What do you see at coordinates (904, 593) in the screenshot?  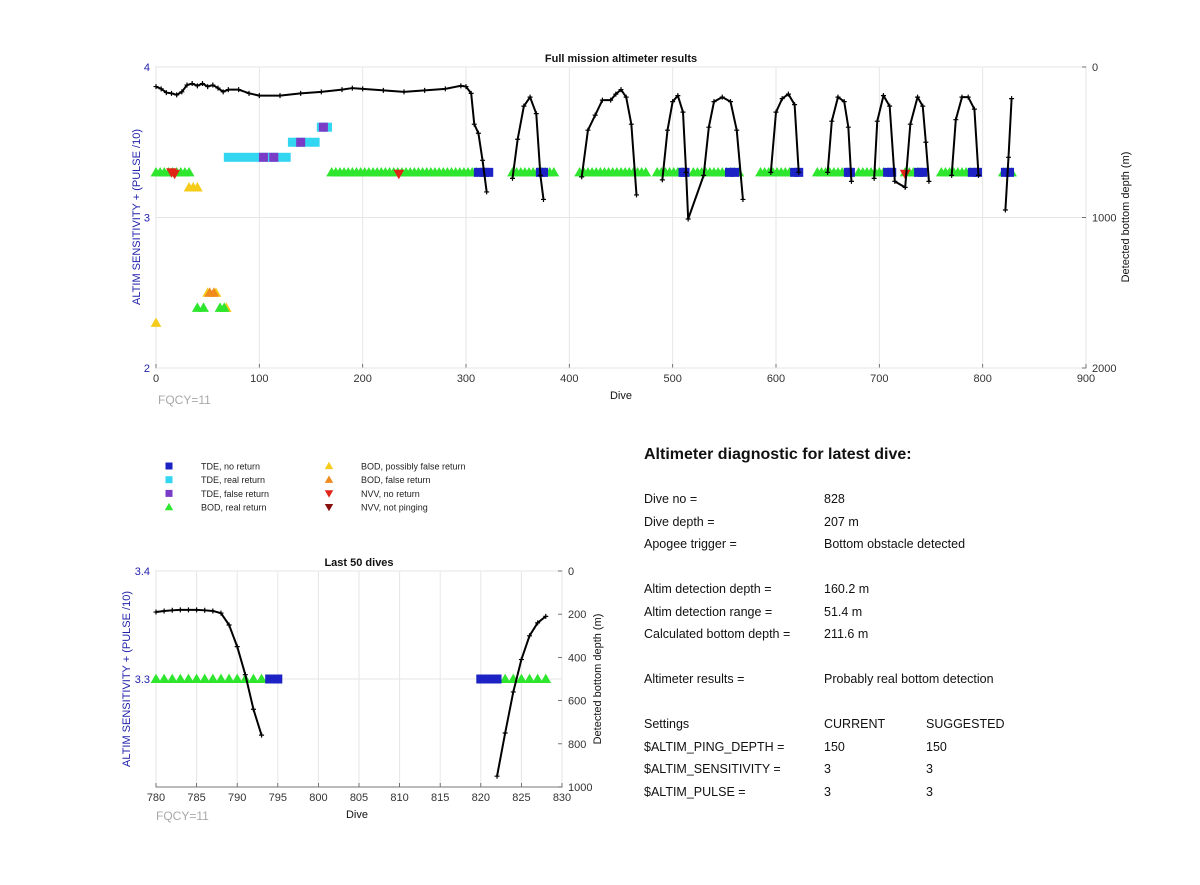 I see `detection-depth-row: Altim detection depth = 160.2 m` at bounding box center [904, 593].